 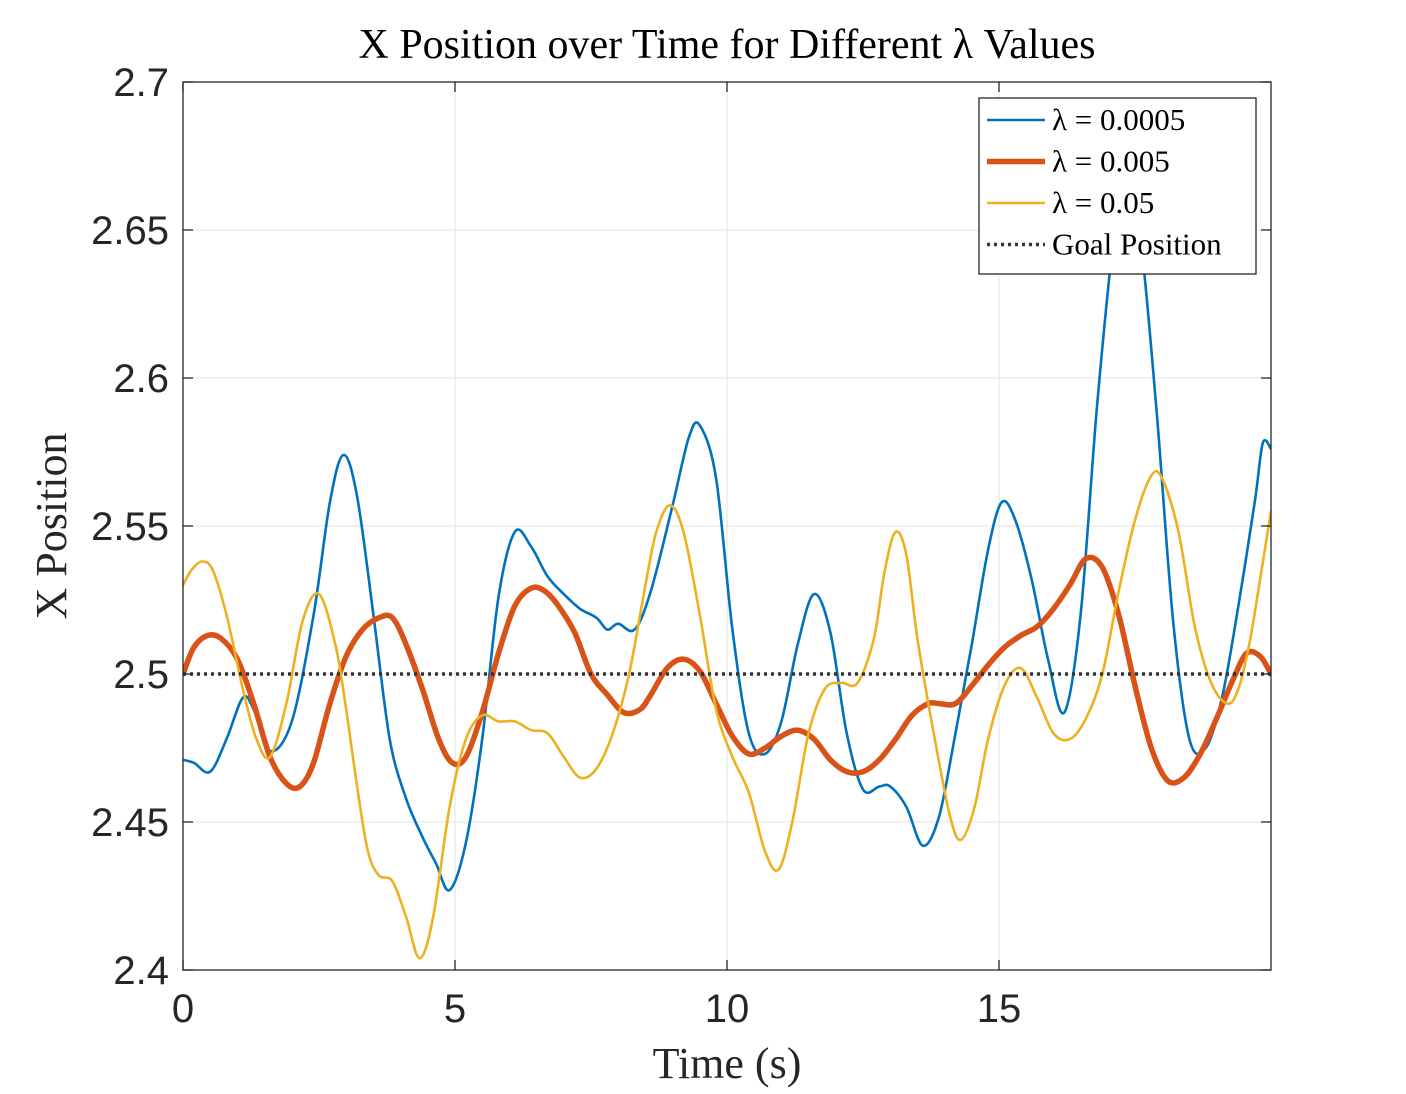 What do you see at coordinates (1103, 202) in the screenshot?
I see `legend-label: λ = 0.05` at bounding box center [1103, 202].